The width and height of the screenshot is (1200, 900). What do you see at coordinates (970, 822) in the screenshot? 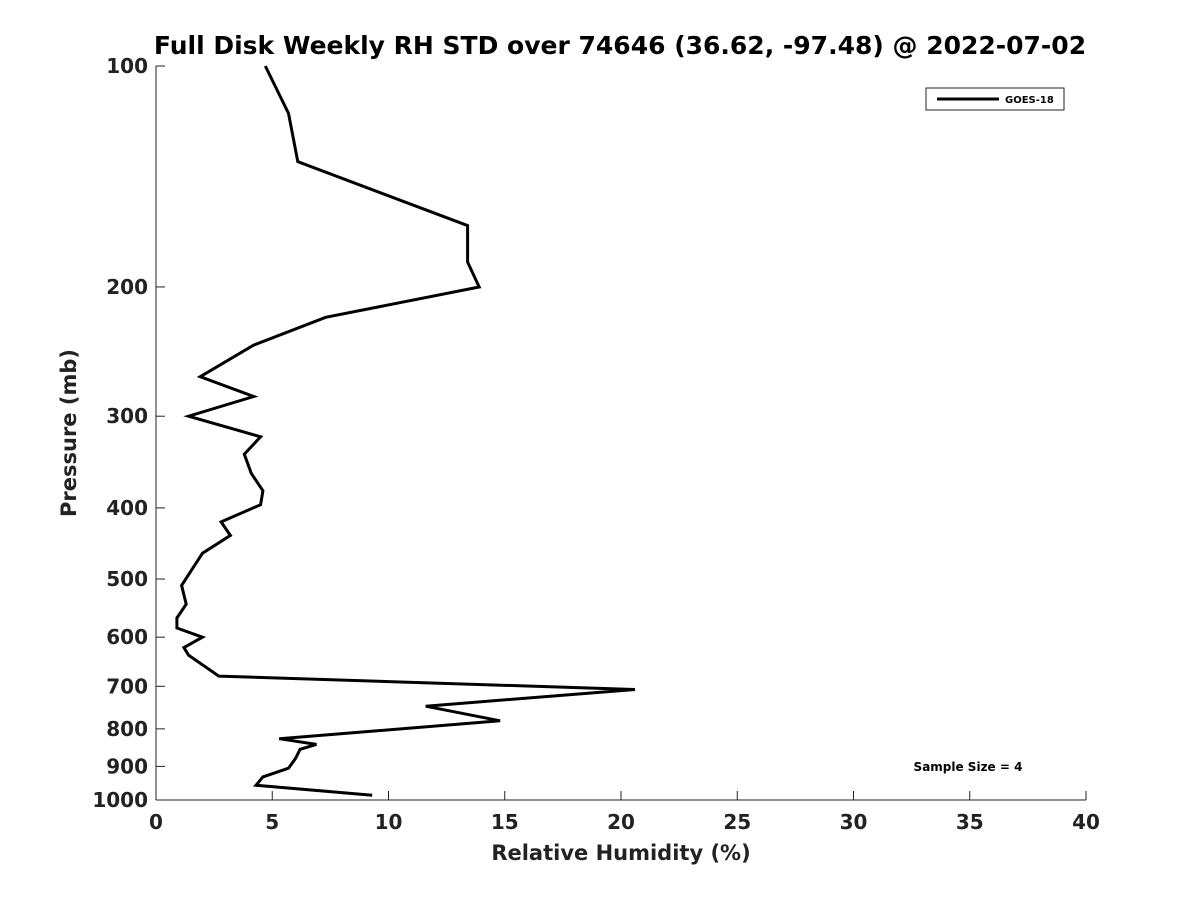
I see `x-tick-label: 35` at bounding box center [970, 822].